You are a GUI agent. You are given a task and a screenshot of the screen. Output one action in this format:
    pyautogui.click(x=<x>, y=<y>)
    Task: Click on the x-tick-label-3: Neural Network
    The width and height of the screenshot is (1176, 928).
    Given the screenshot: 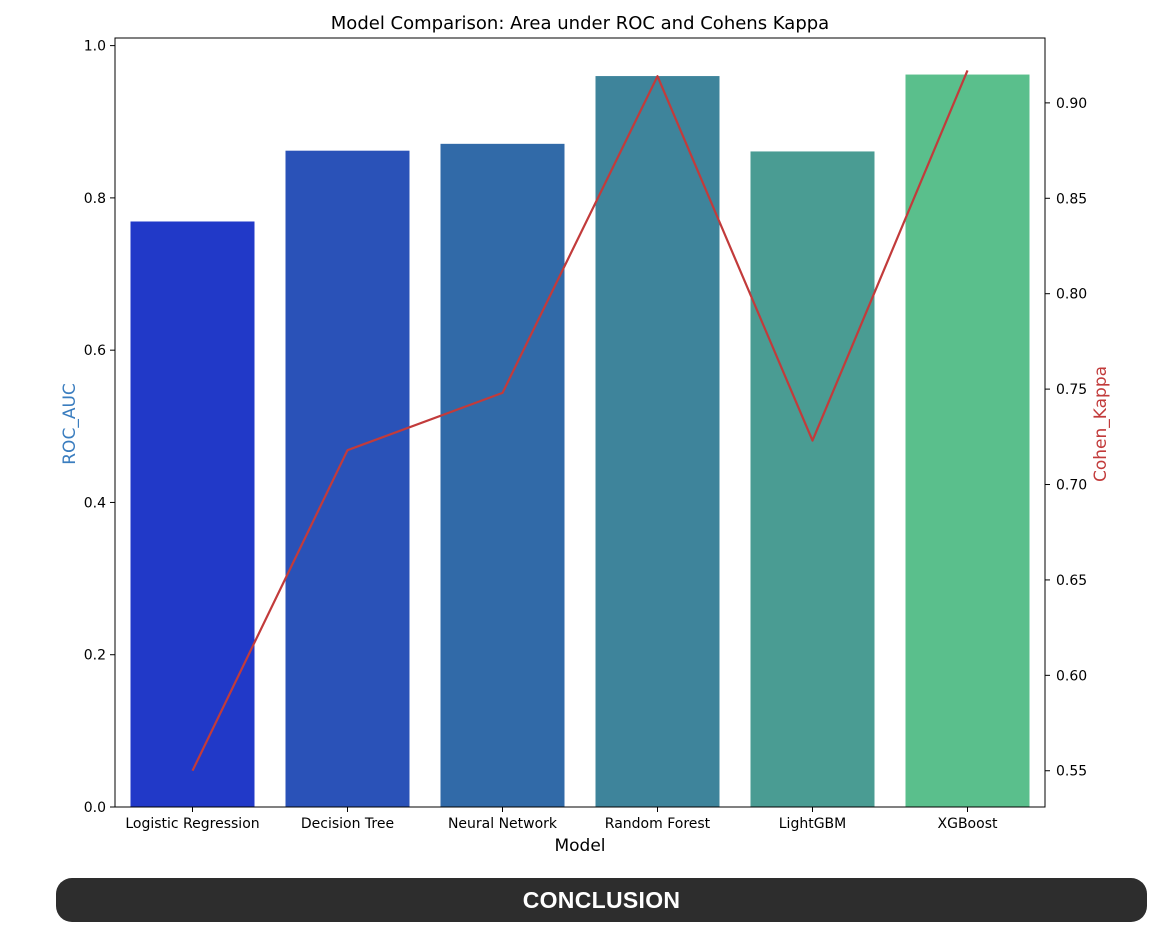 What is the action you would take?
    pyautogui.click(x=503, y=824)
    